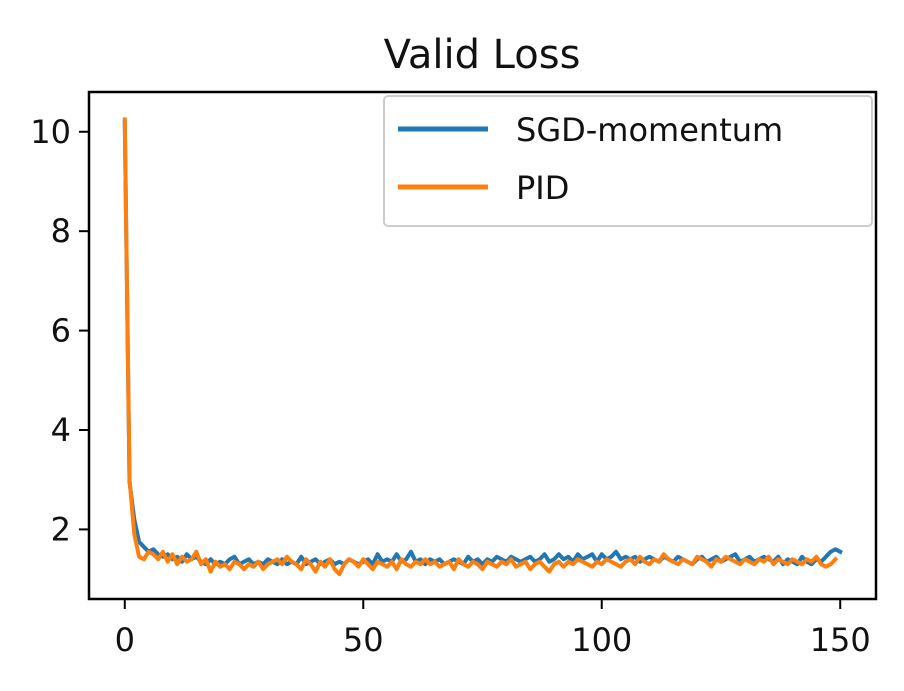 The height and width of the screenshot is (691, 904). I want to click on legend-box, so click(628, 161).